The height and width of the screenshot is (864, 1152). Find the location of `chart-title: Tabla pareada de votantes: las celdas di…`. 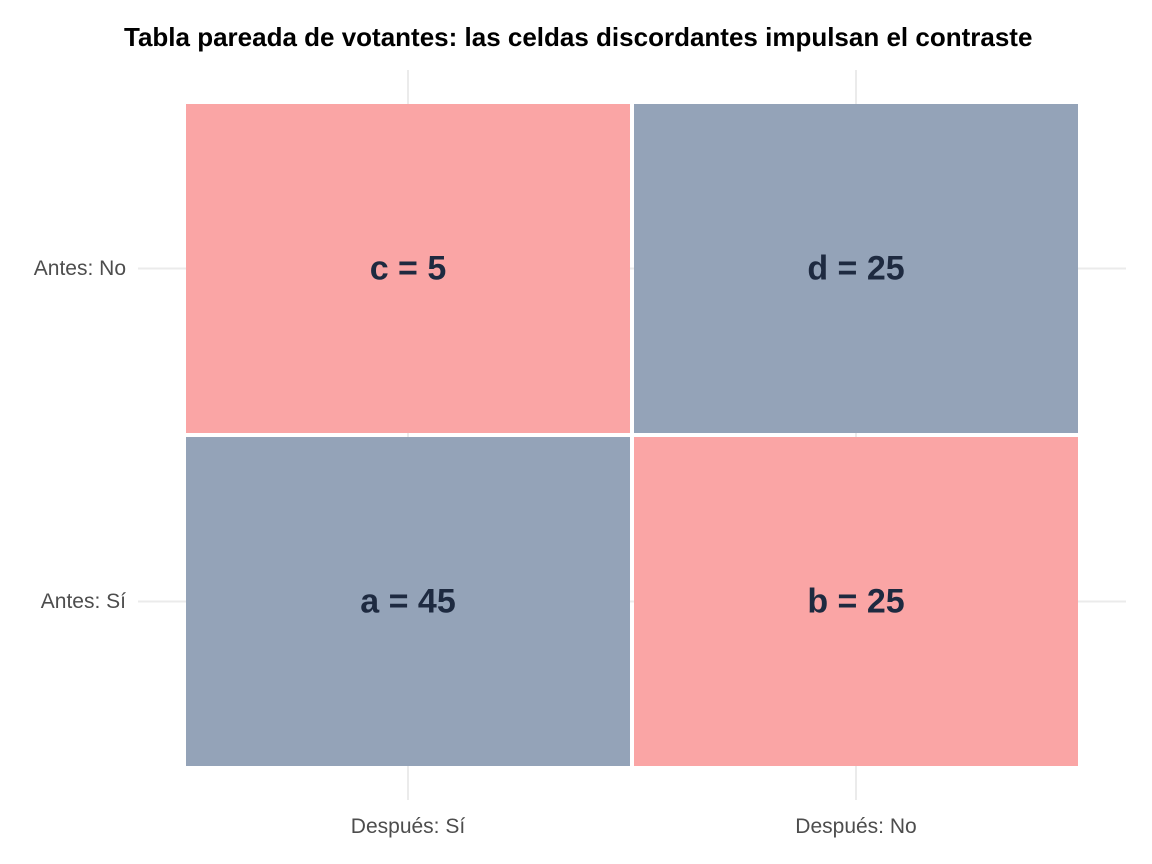

chart-title: Tabla pareada de votantes: las celdas di… is located at coordinates (578, 37).